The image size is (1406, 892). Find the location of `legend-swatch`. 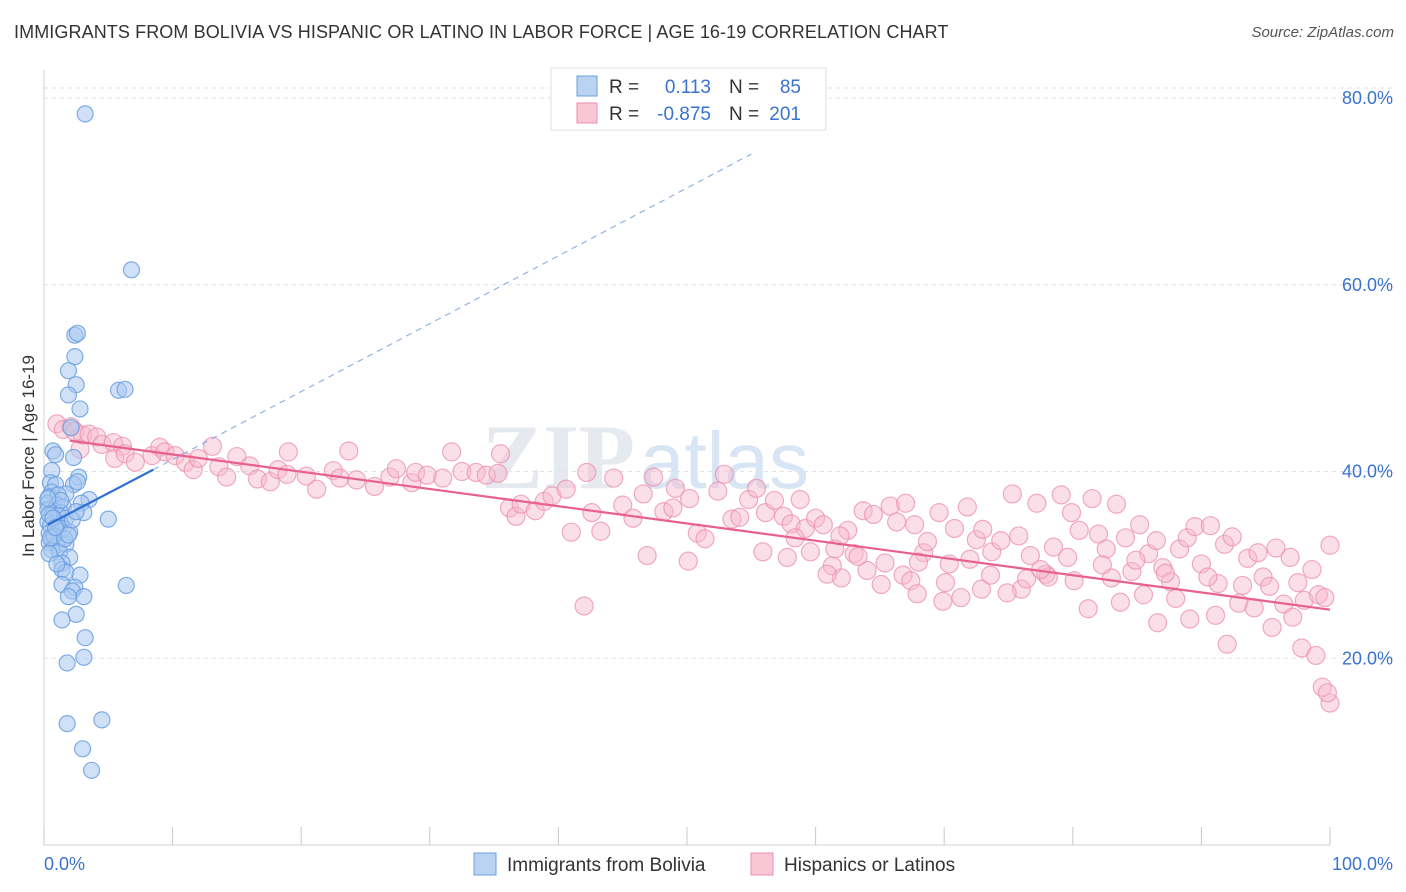

legend-swatch is located at coordinates (762, 864).